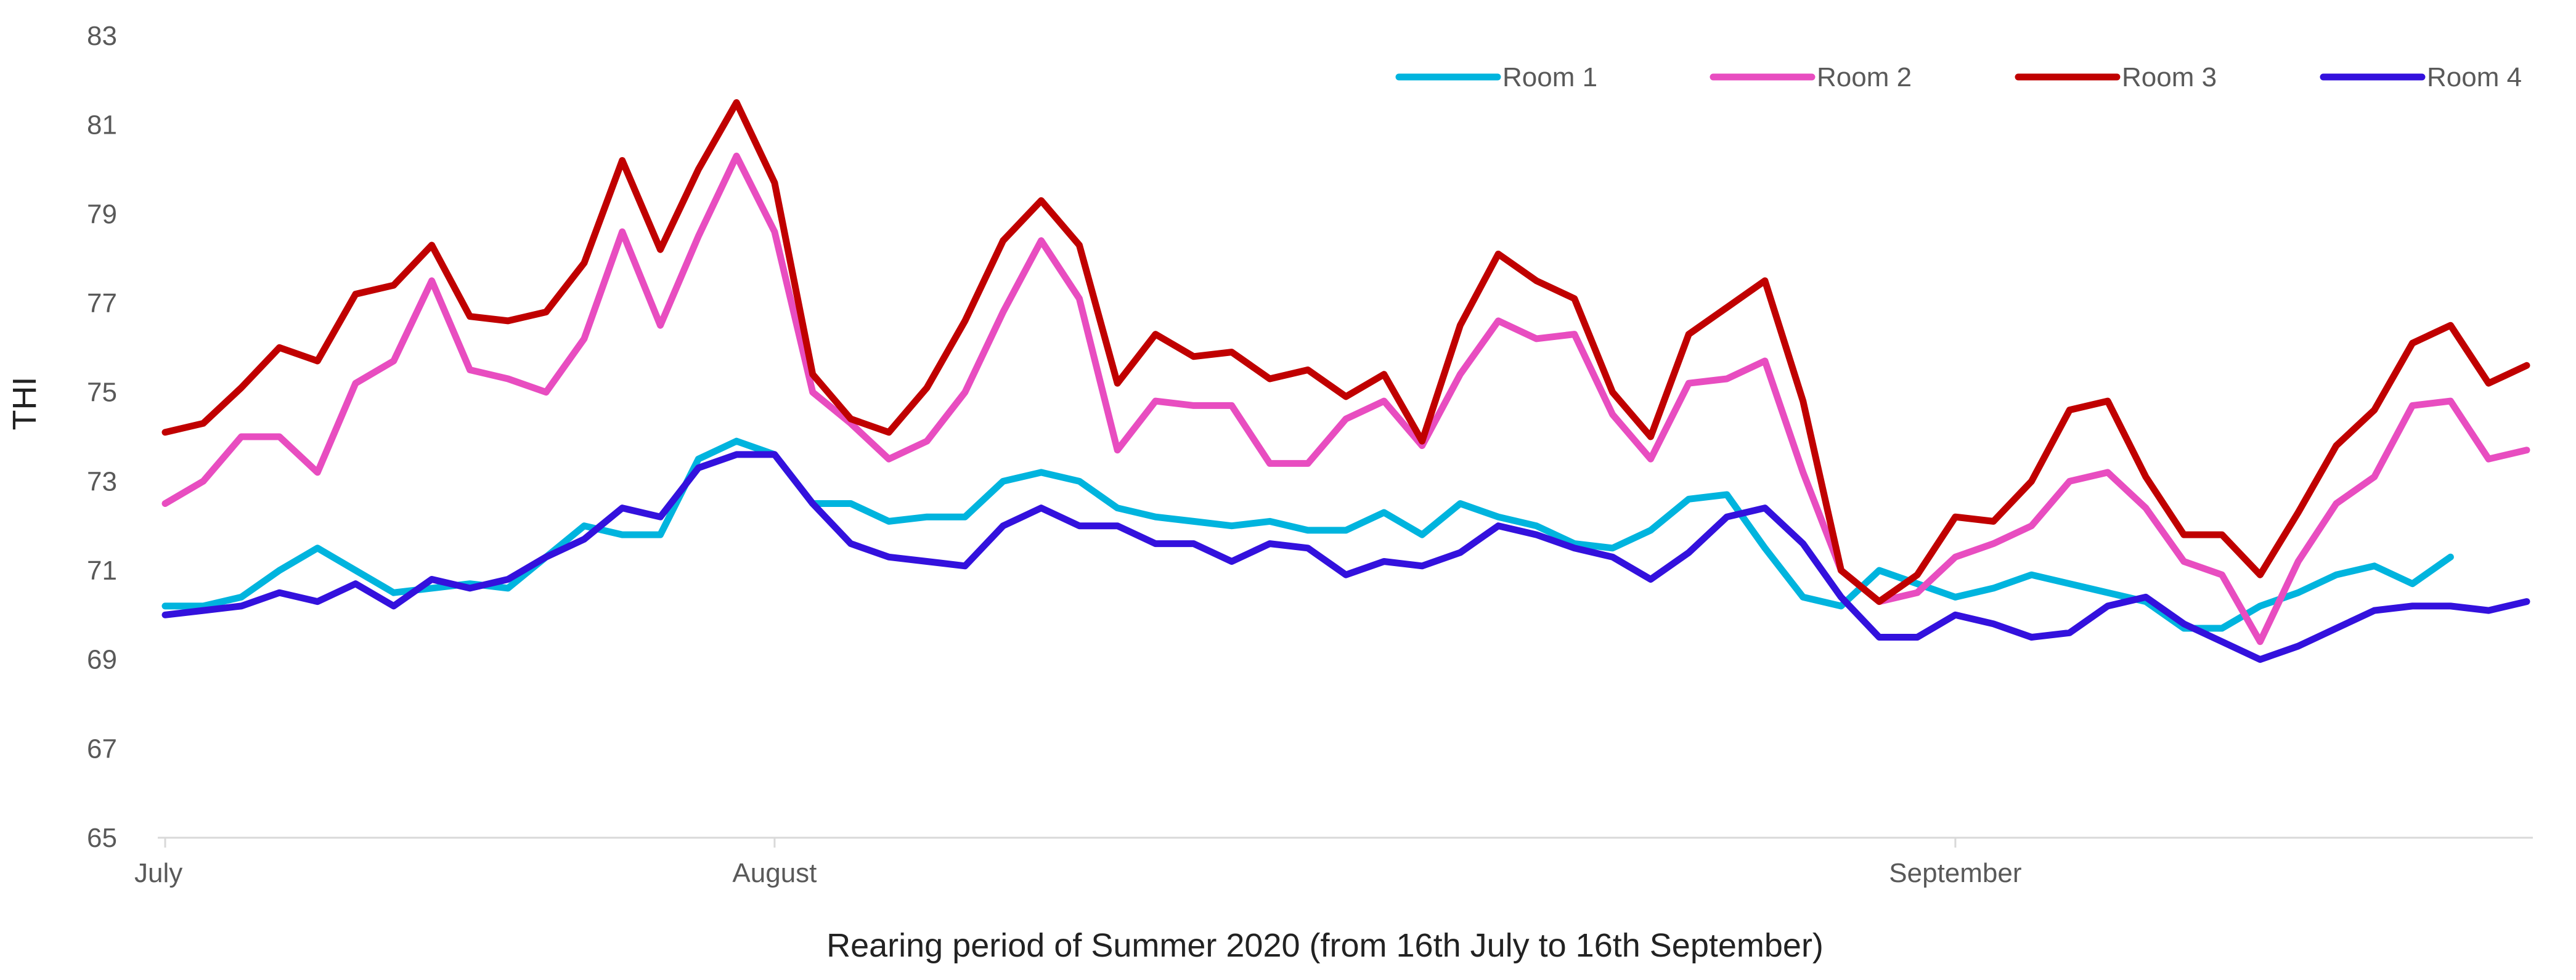 The width and height of the screenshot is (2576, 980). Describe the element at coordinates (102, 125) in the screenshot. I see `y-tick-label: 81` at that location.